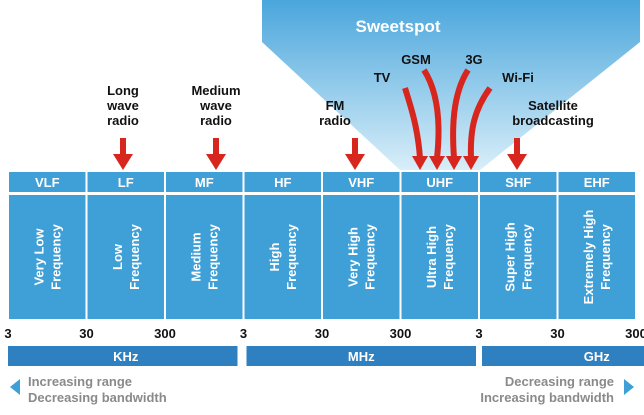 The image size is (644, 415). Describe the element at coordinates (510, 256) in the screenshot. I see `band-name: Super High` at that location.